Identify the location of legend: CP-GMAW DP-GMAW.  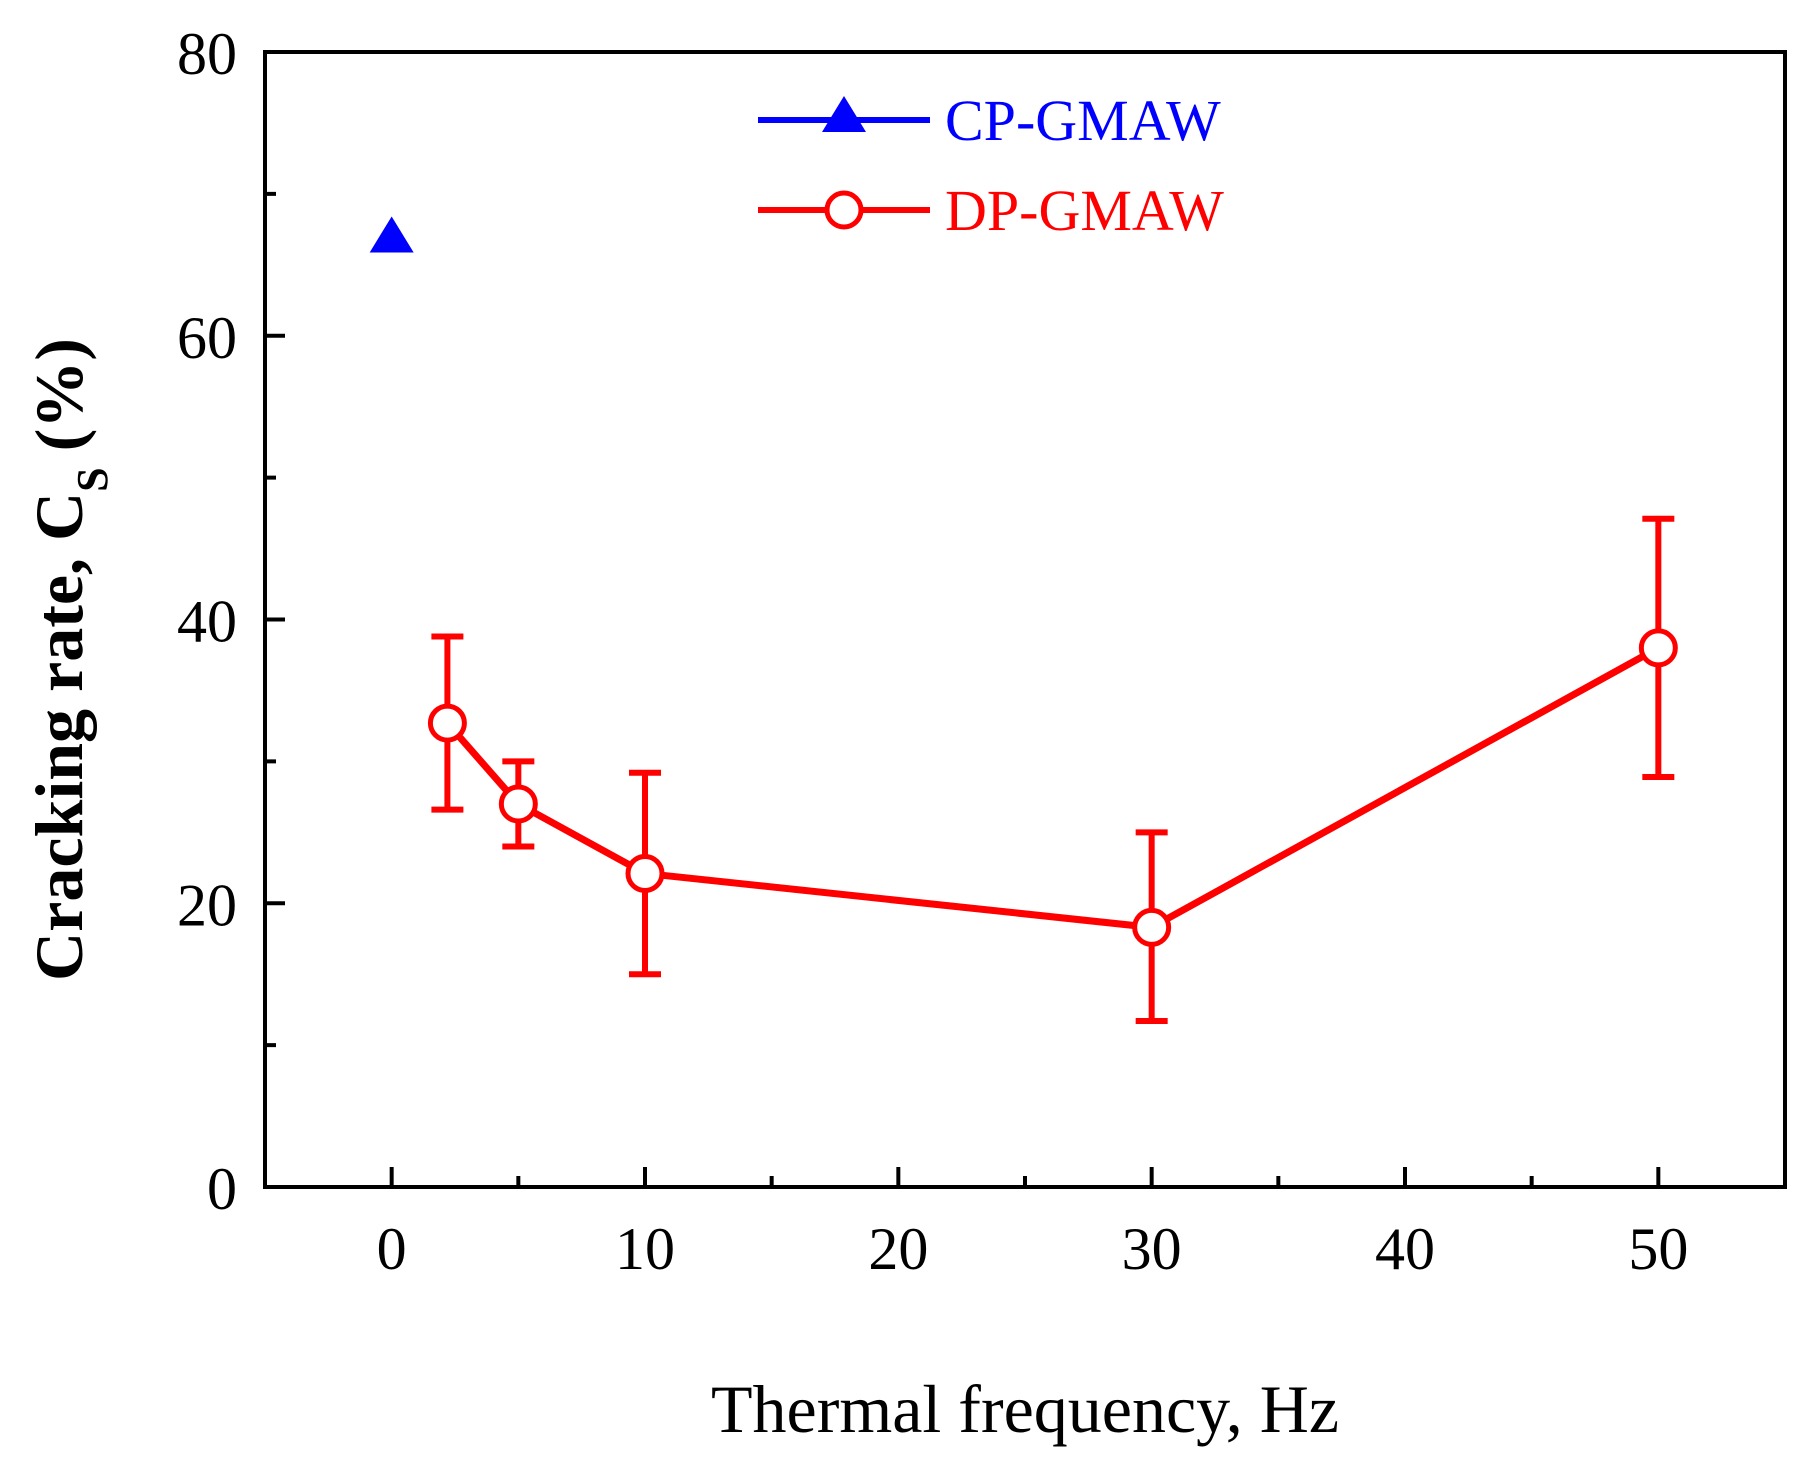
(991, 165).